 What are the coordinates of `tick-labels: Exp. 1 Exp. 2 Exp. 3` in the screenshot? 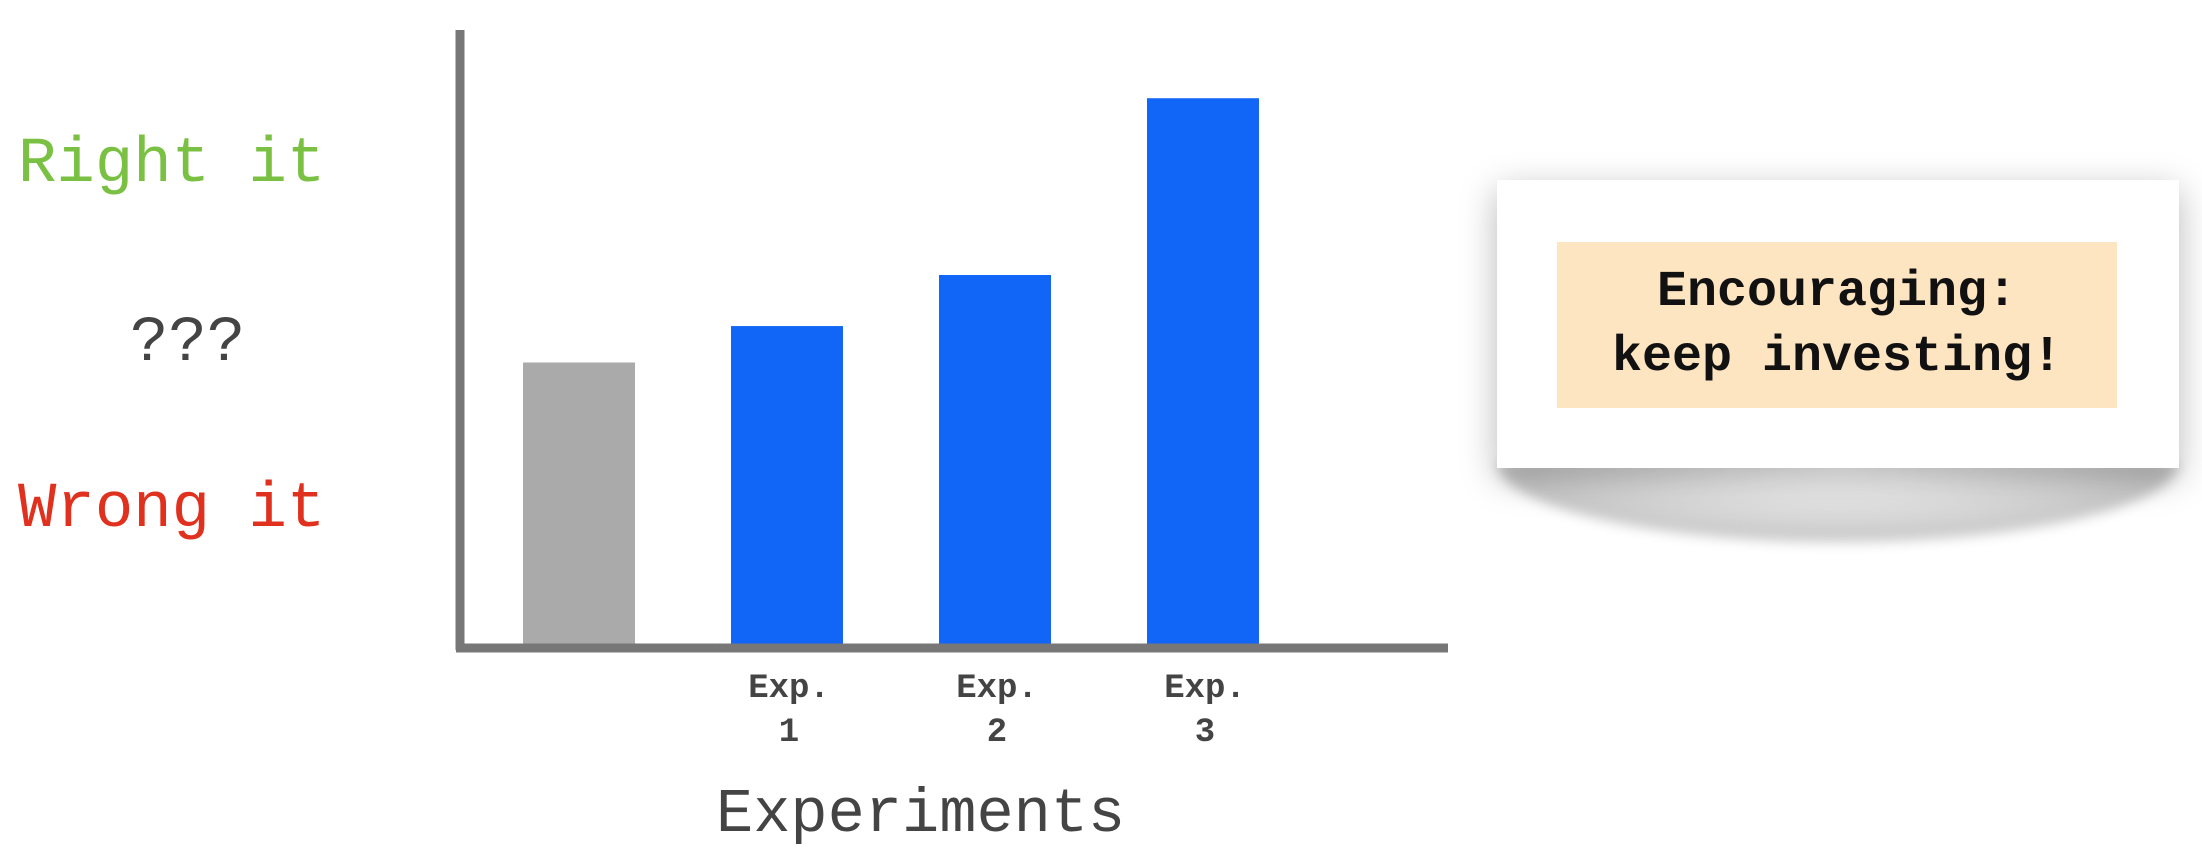 It's located at (997, 711).